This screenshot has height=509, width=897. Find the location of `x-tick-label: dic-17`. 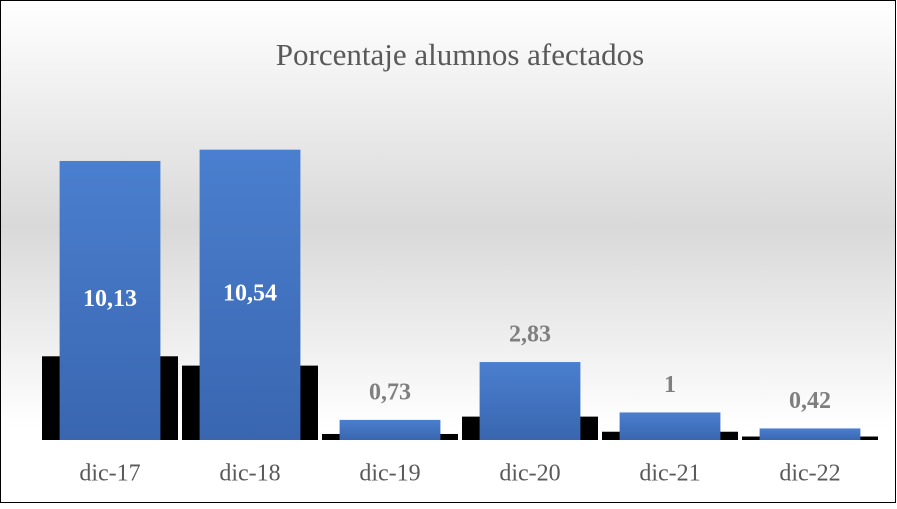

x-tick-label: dic-17 is located at coordinates (109, 474).